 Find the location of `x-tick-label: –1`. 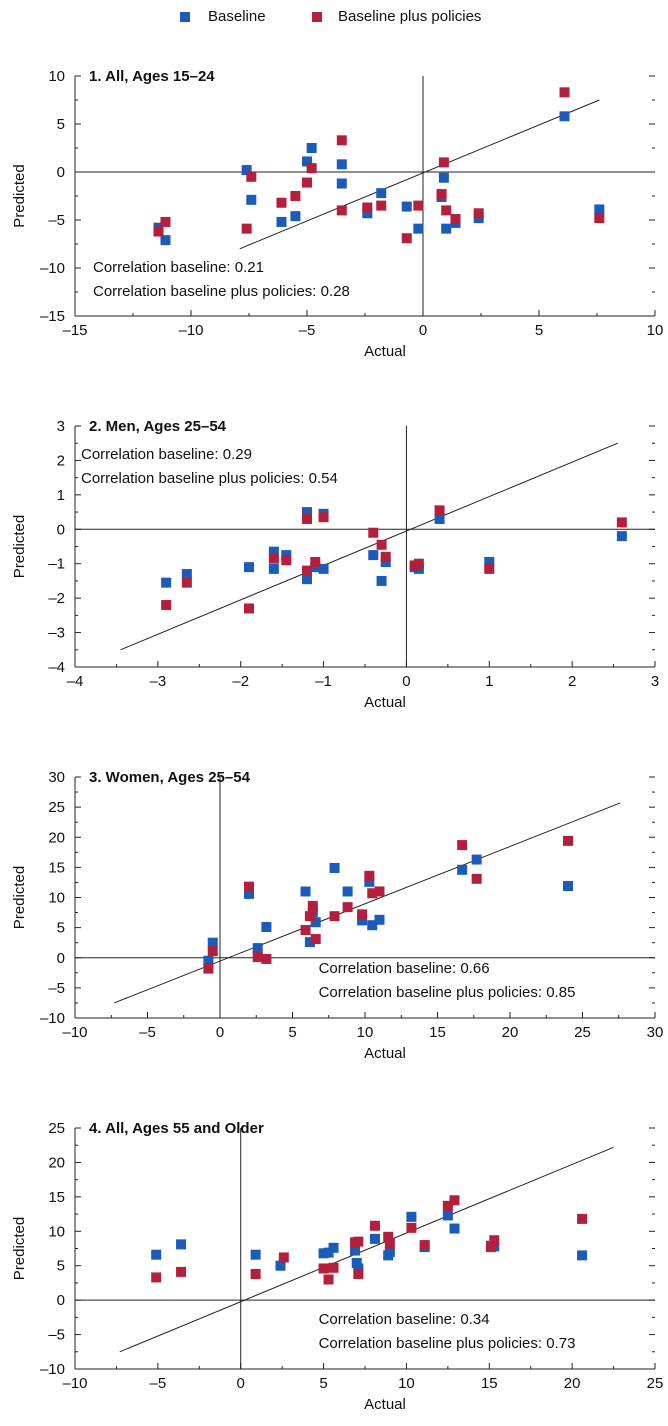

x-tick-label: –1 is located at coordinates (323, 681).